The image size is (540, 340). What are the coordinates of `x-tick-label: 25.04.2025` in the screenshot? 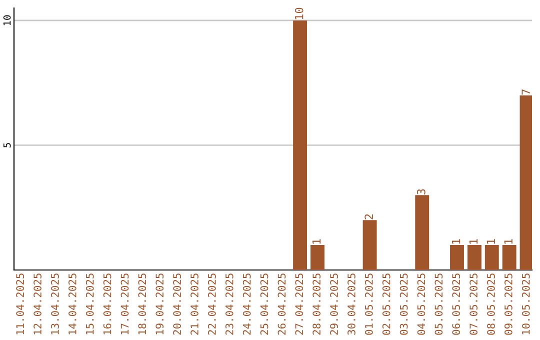 It's located at (264, 304).